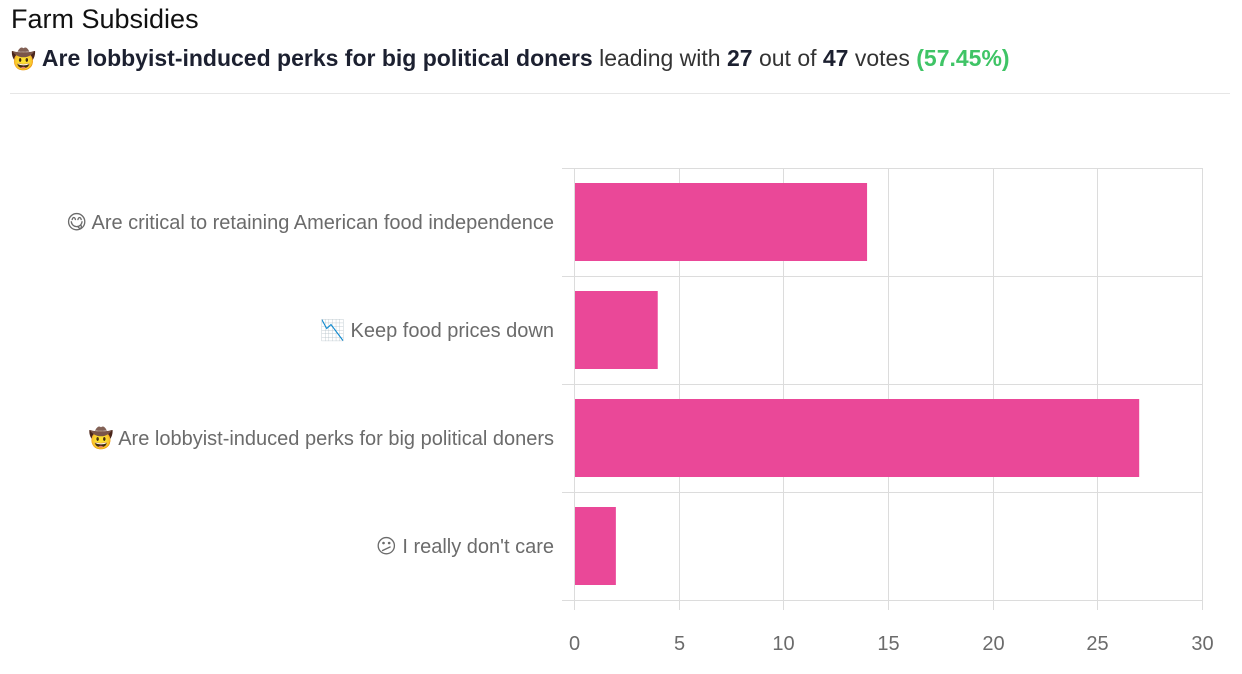 The height and width of the screenshot is (674, 1242). I want to click on category-label: 😕 I really don't care, so click(465, 547).